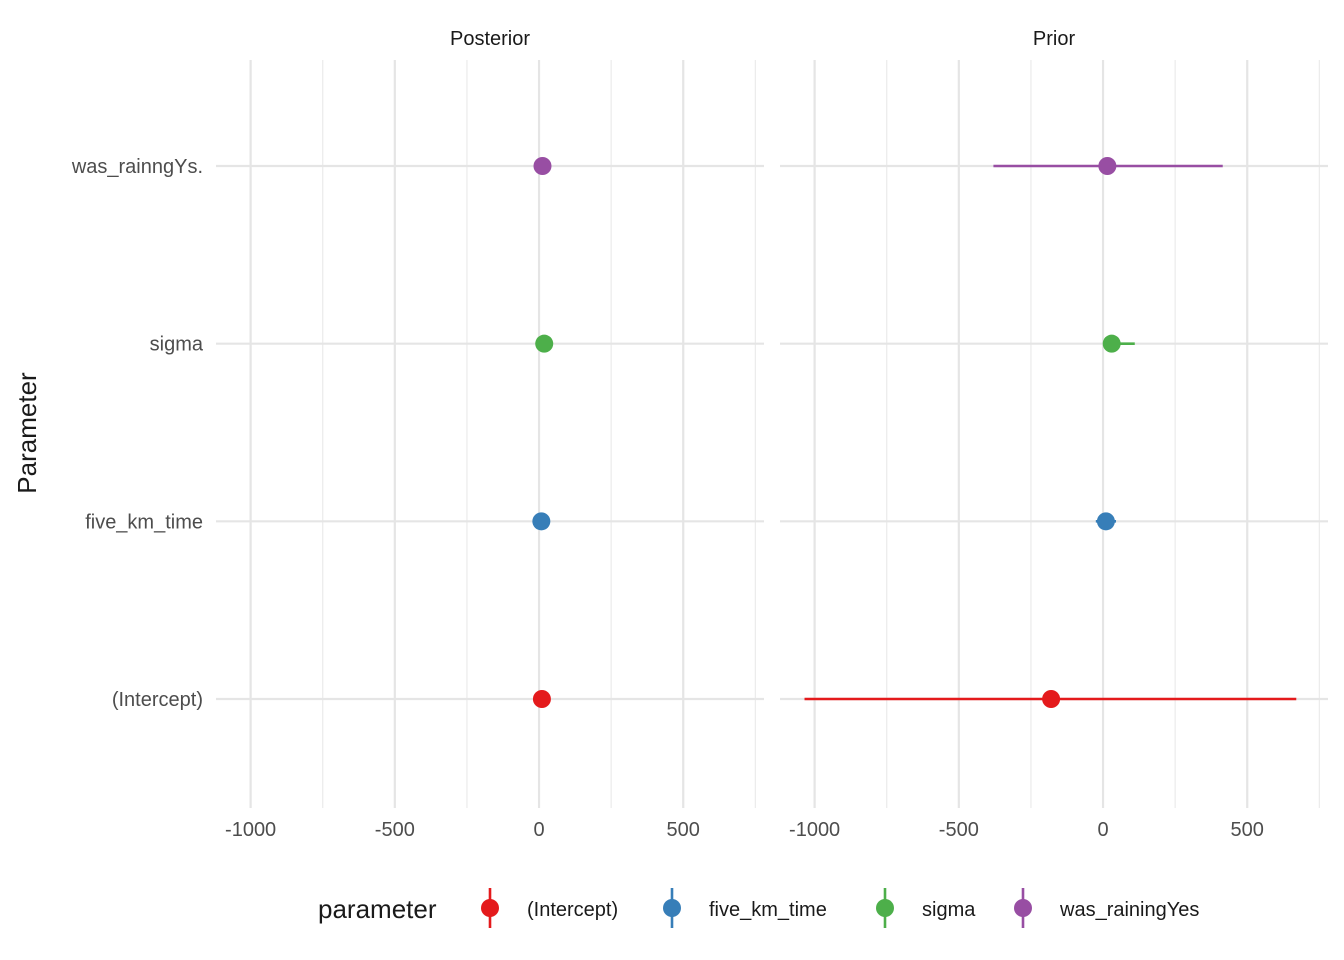  What do you see at coordinates (1129, 910) in the screenshot?
I see `legend-entry-label: was_rainingYes` at bounding box center [1129, 910].